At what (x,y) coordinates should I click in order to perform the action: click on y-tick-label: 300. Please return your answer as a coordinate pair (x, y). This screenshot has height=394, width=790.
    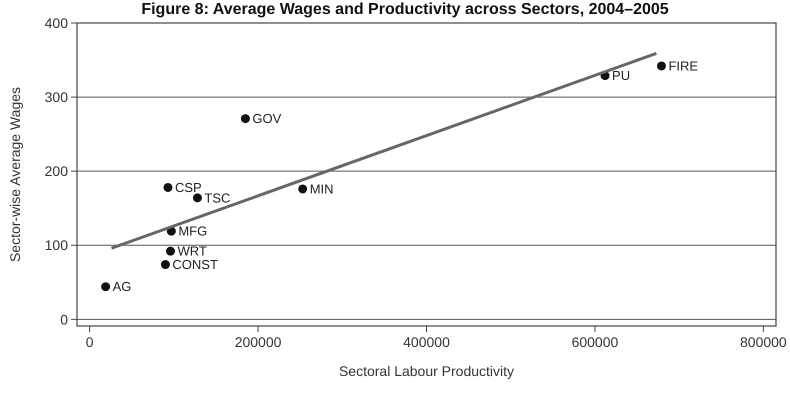
    Looking at the image, I should click on (56, 97).